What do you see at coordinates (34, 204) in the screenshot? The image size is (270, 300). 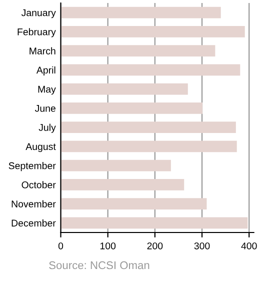 I see `y-tick-label: November` at bounding box center [34, 204].